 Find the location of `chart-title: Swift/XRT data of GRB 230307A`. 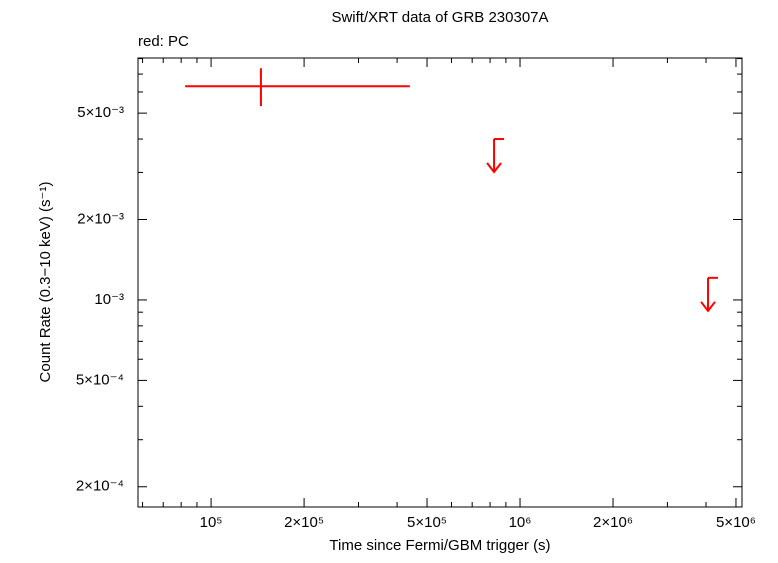

chart-title: Swift/XRT data of GRB 230307A is located at coordinates (439, 17).